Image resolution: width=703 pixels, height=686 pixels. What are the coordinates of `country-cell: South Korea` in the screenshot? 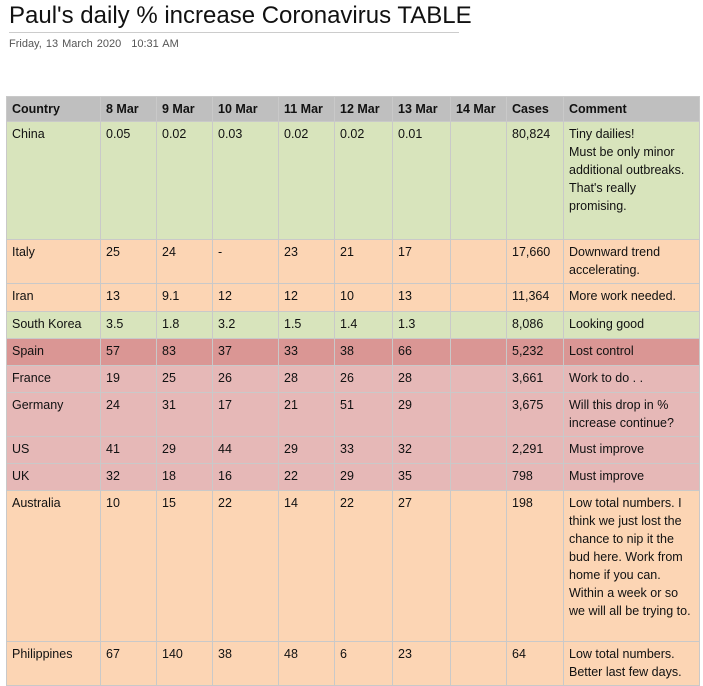 It's located at (53, 325).